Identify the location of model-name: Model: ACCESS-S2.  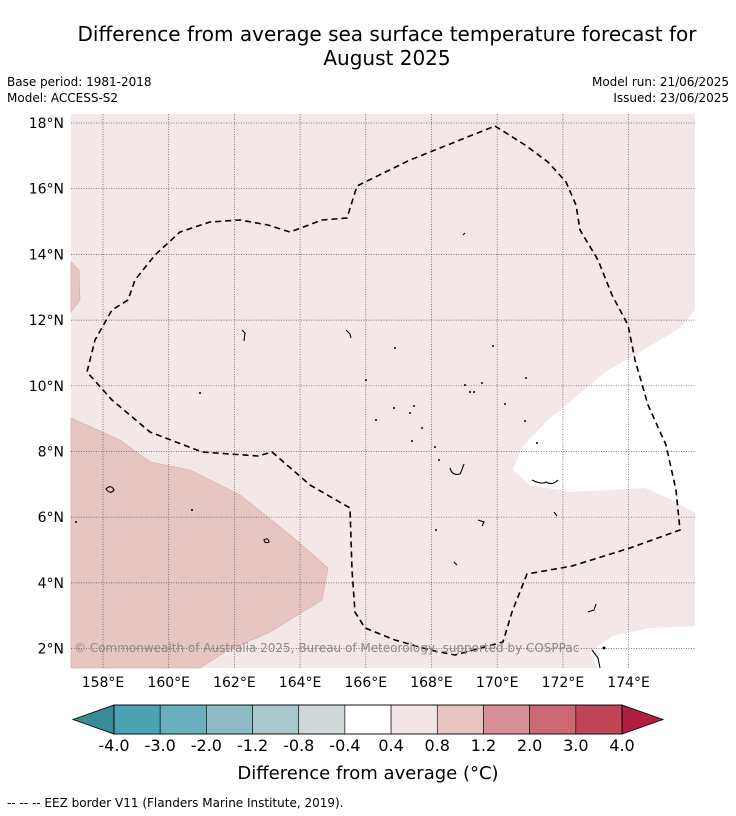
(63, 98).